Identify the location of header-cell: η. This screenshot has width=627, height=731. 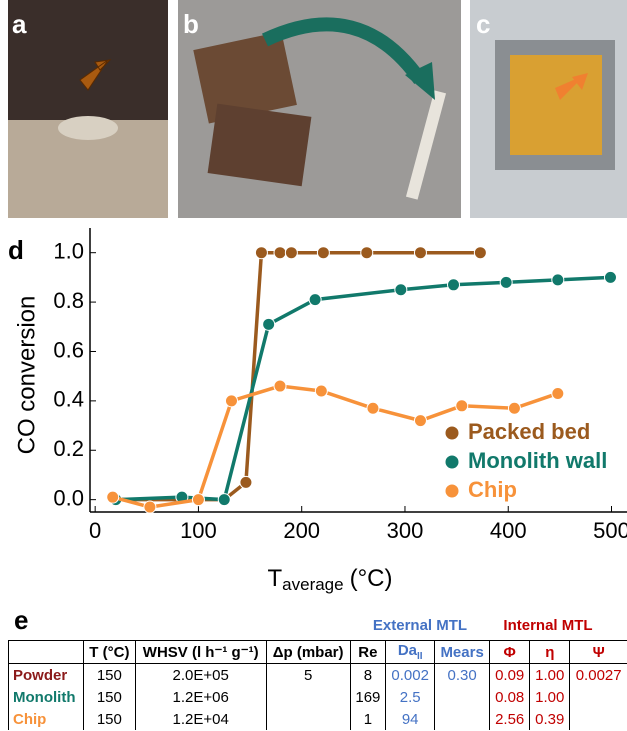
(549, 652).